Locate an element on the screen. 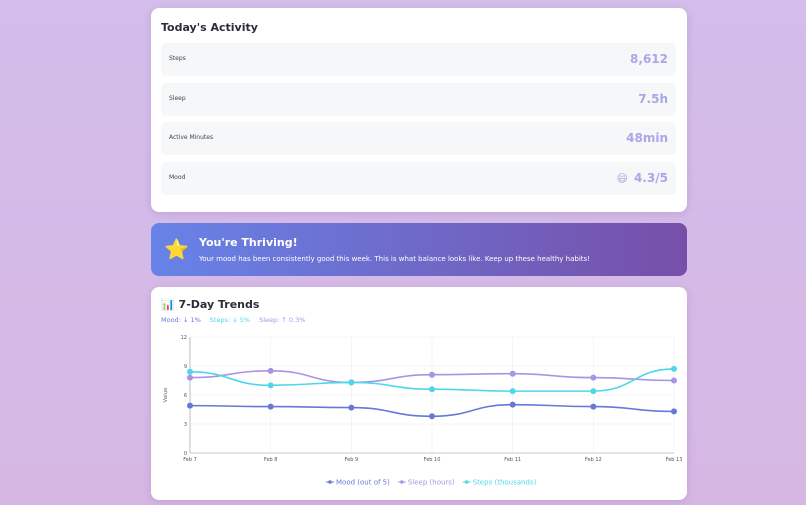 The height and width of the screenshot is (505, 806). stat-value: 7.5h is located at coordinates (653, 99).